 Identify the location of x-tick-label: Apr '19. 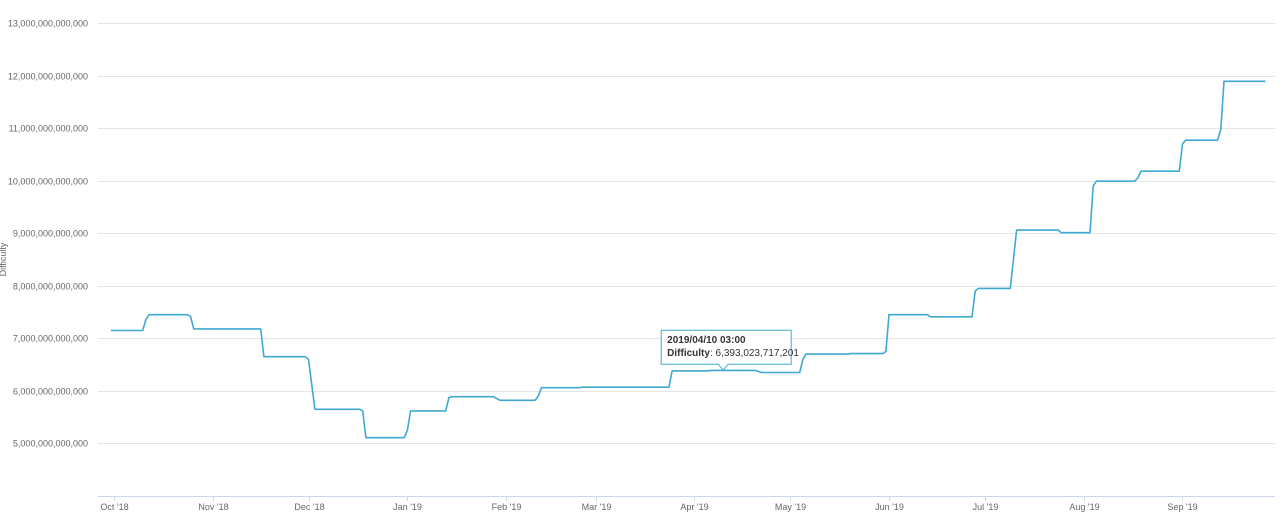
(694, 507).